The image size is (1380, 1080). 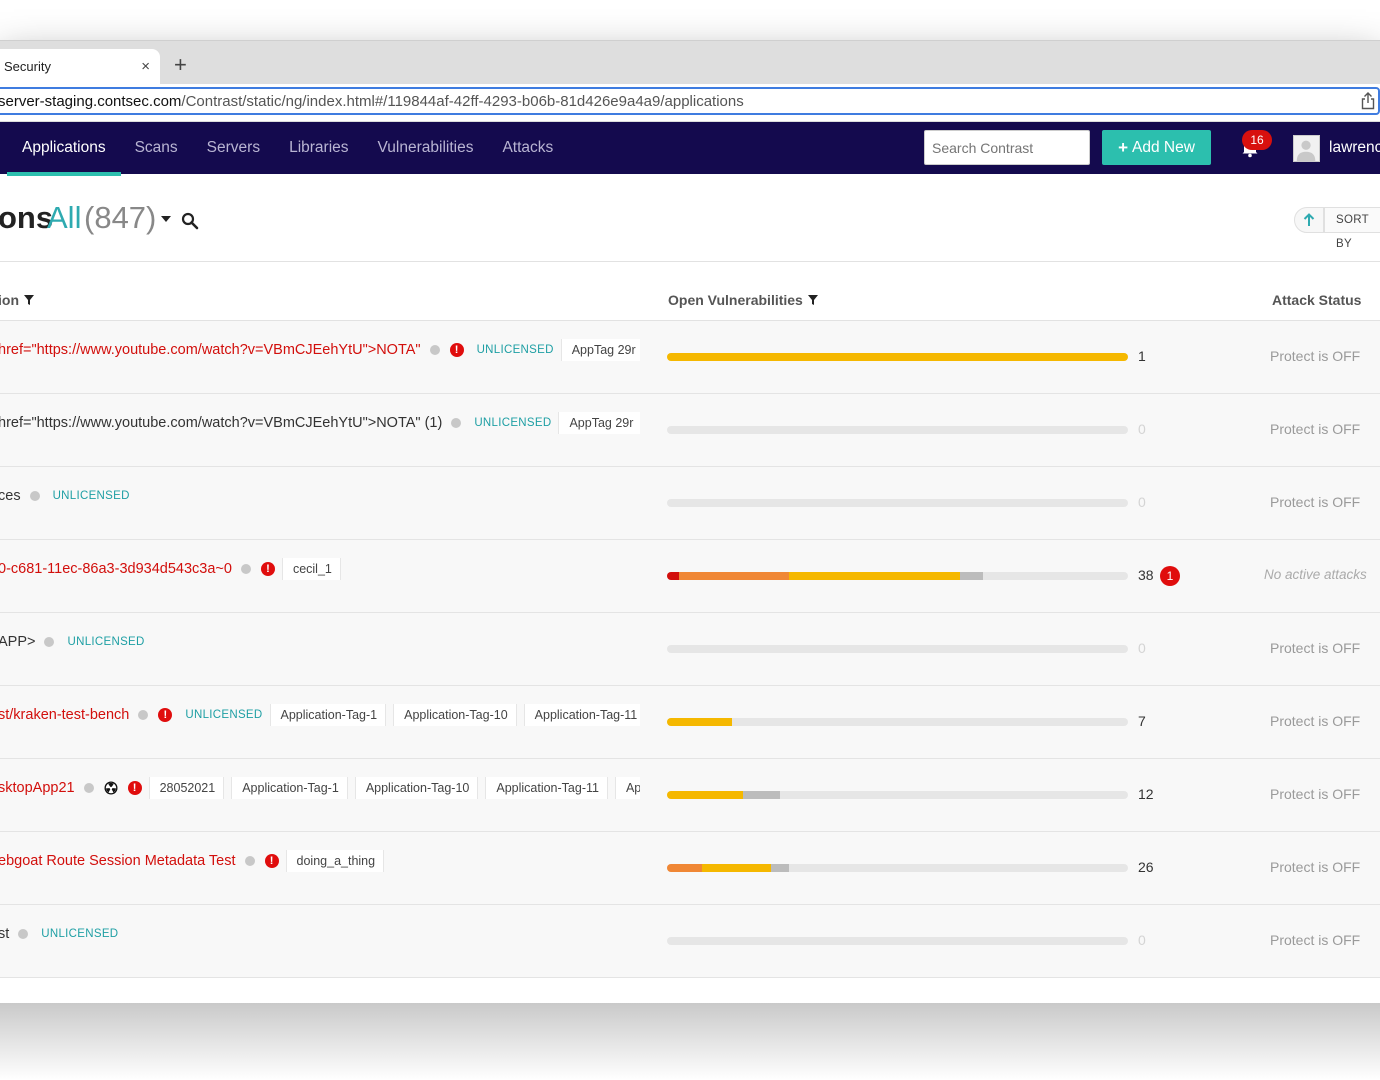 I want to click on nav-libraries: Libraries, so click(x=319, y=147).